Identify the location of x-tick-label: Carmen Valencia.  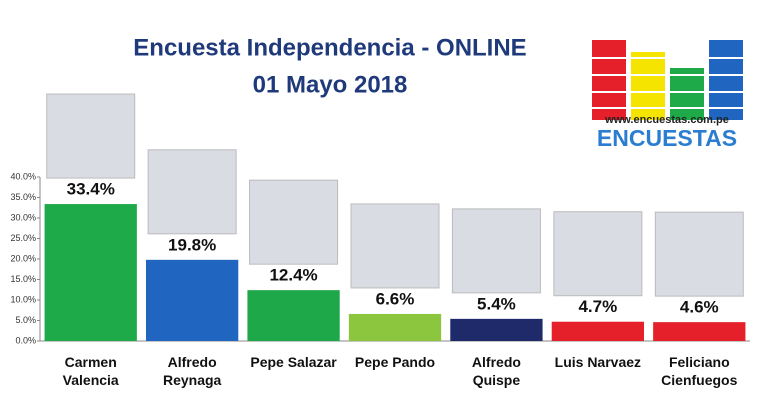
(90, 371).